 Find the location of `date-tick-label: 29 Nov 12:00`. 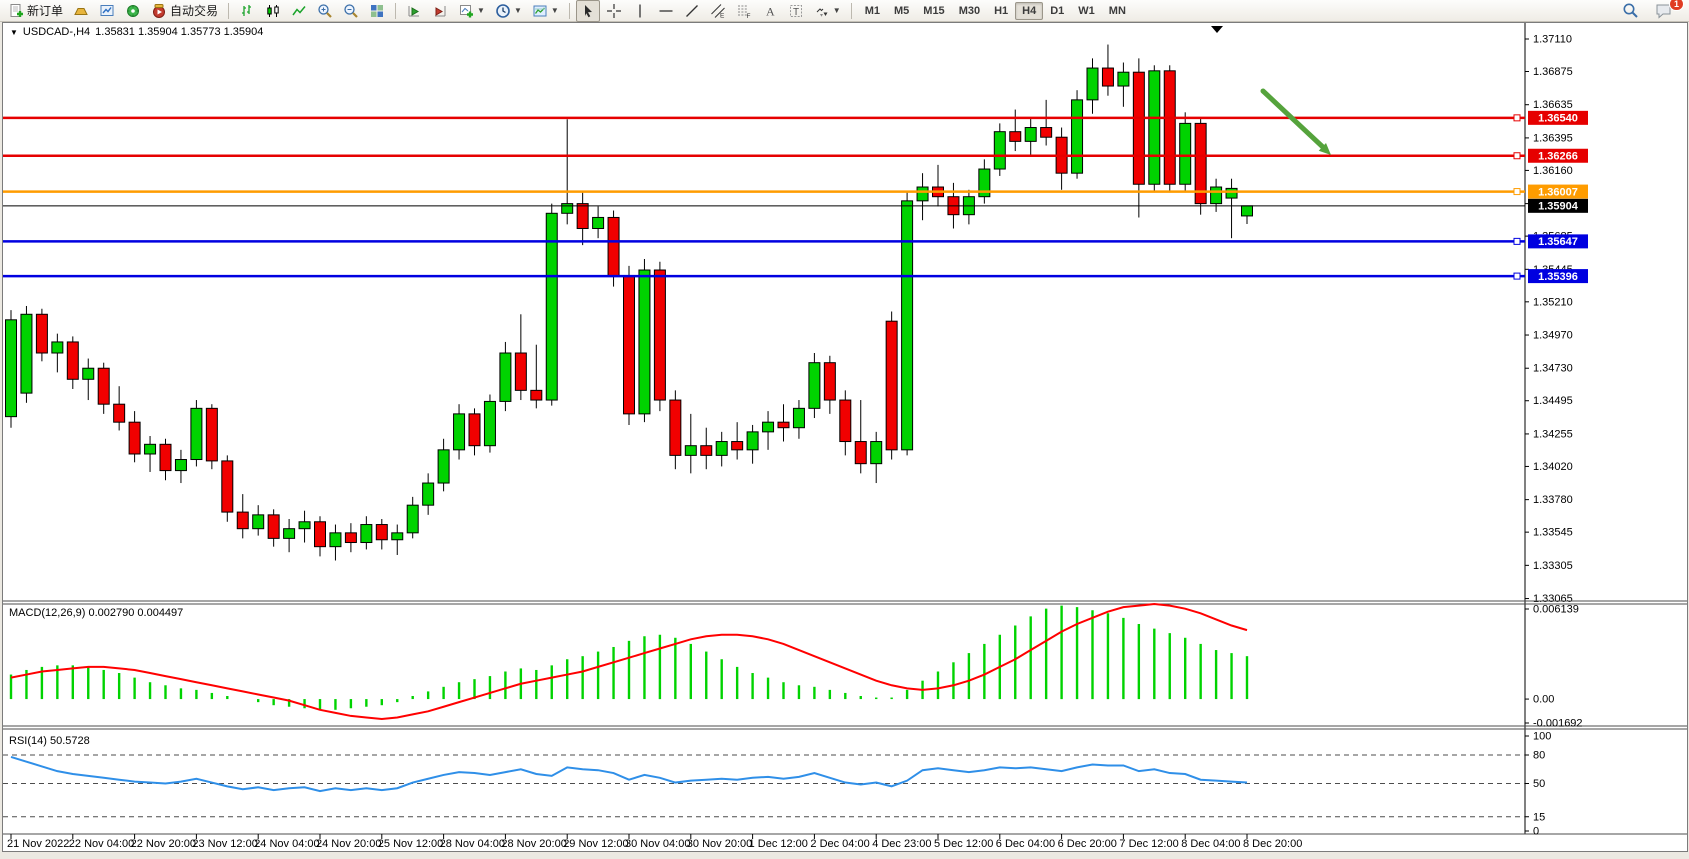

date-tick-label: 29 Nov 12:00 is located at coordinates (595, 844).